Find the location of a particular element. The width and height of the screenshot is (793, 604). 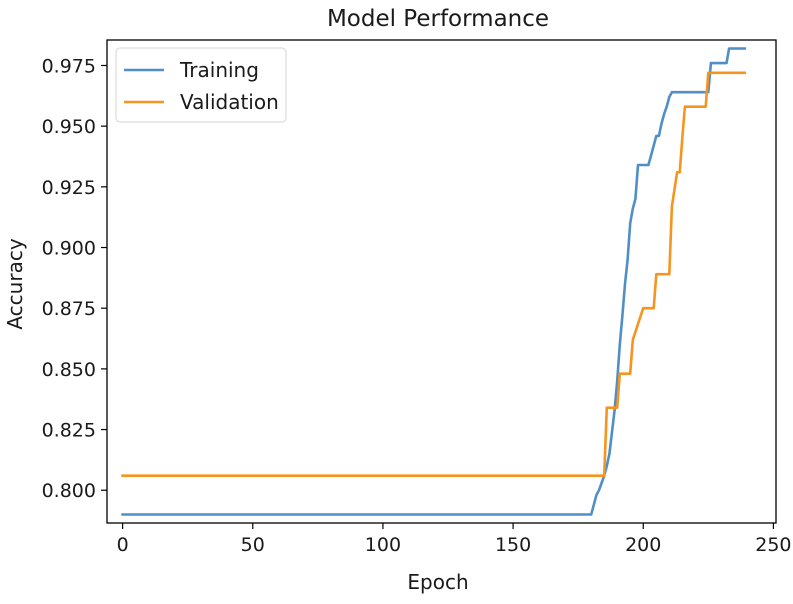

y-tick-label: 0.975 is located at coordinates (69, 66).